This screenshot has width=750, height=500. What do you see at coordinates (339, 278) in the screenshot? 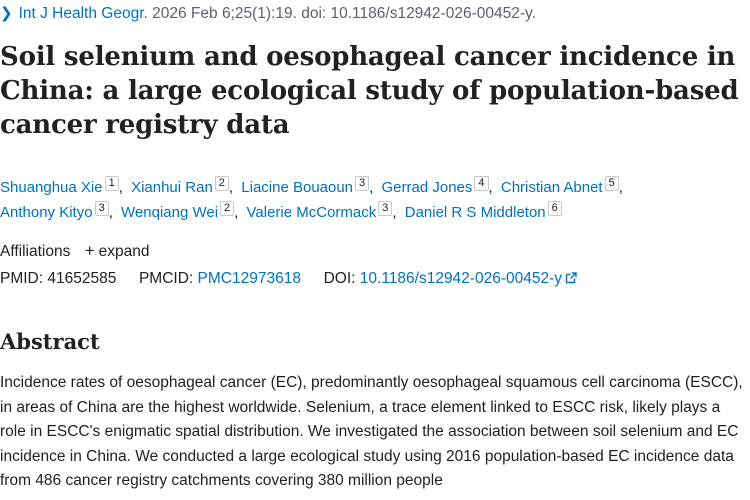
I see `doi-label: DOI:` at bounding box center [339, 278].